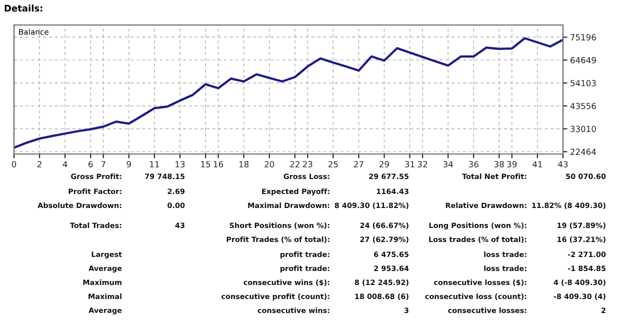  Describe the element at coordinates (244, 164) in the screenshot. I see `x-tick-label: 18` at that location.